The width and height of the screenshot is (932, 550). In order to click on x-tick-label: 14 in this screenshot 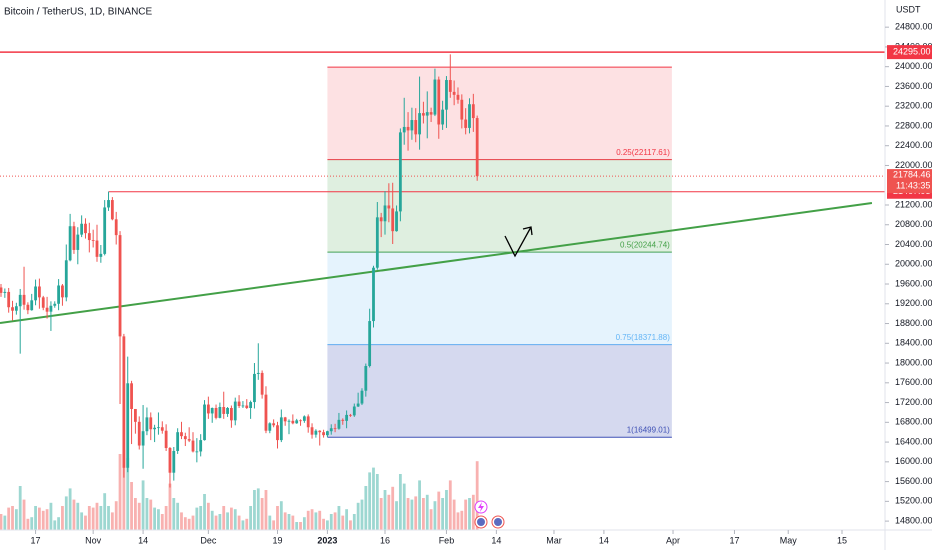, I will do `click(496, 540)`.